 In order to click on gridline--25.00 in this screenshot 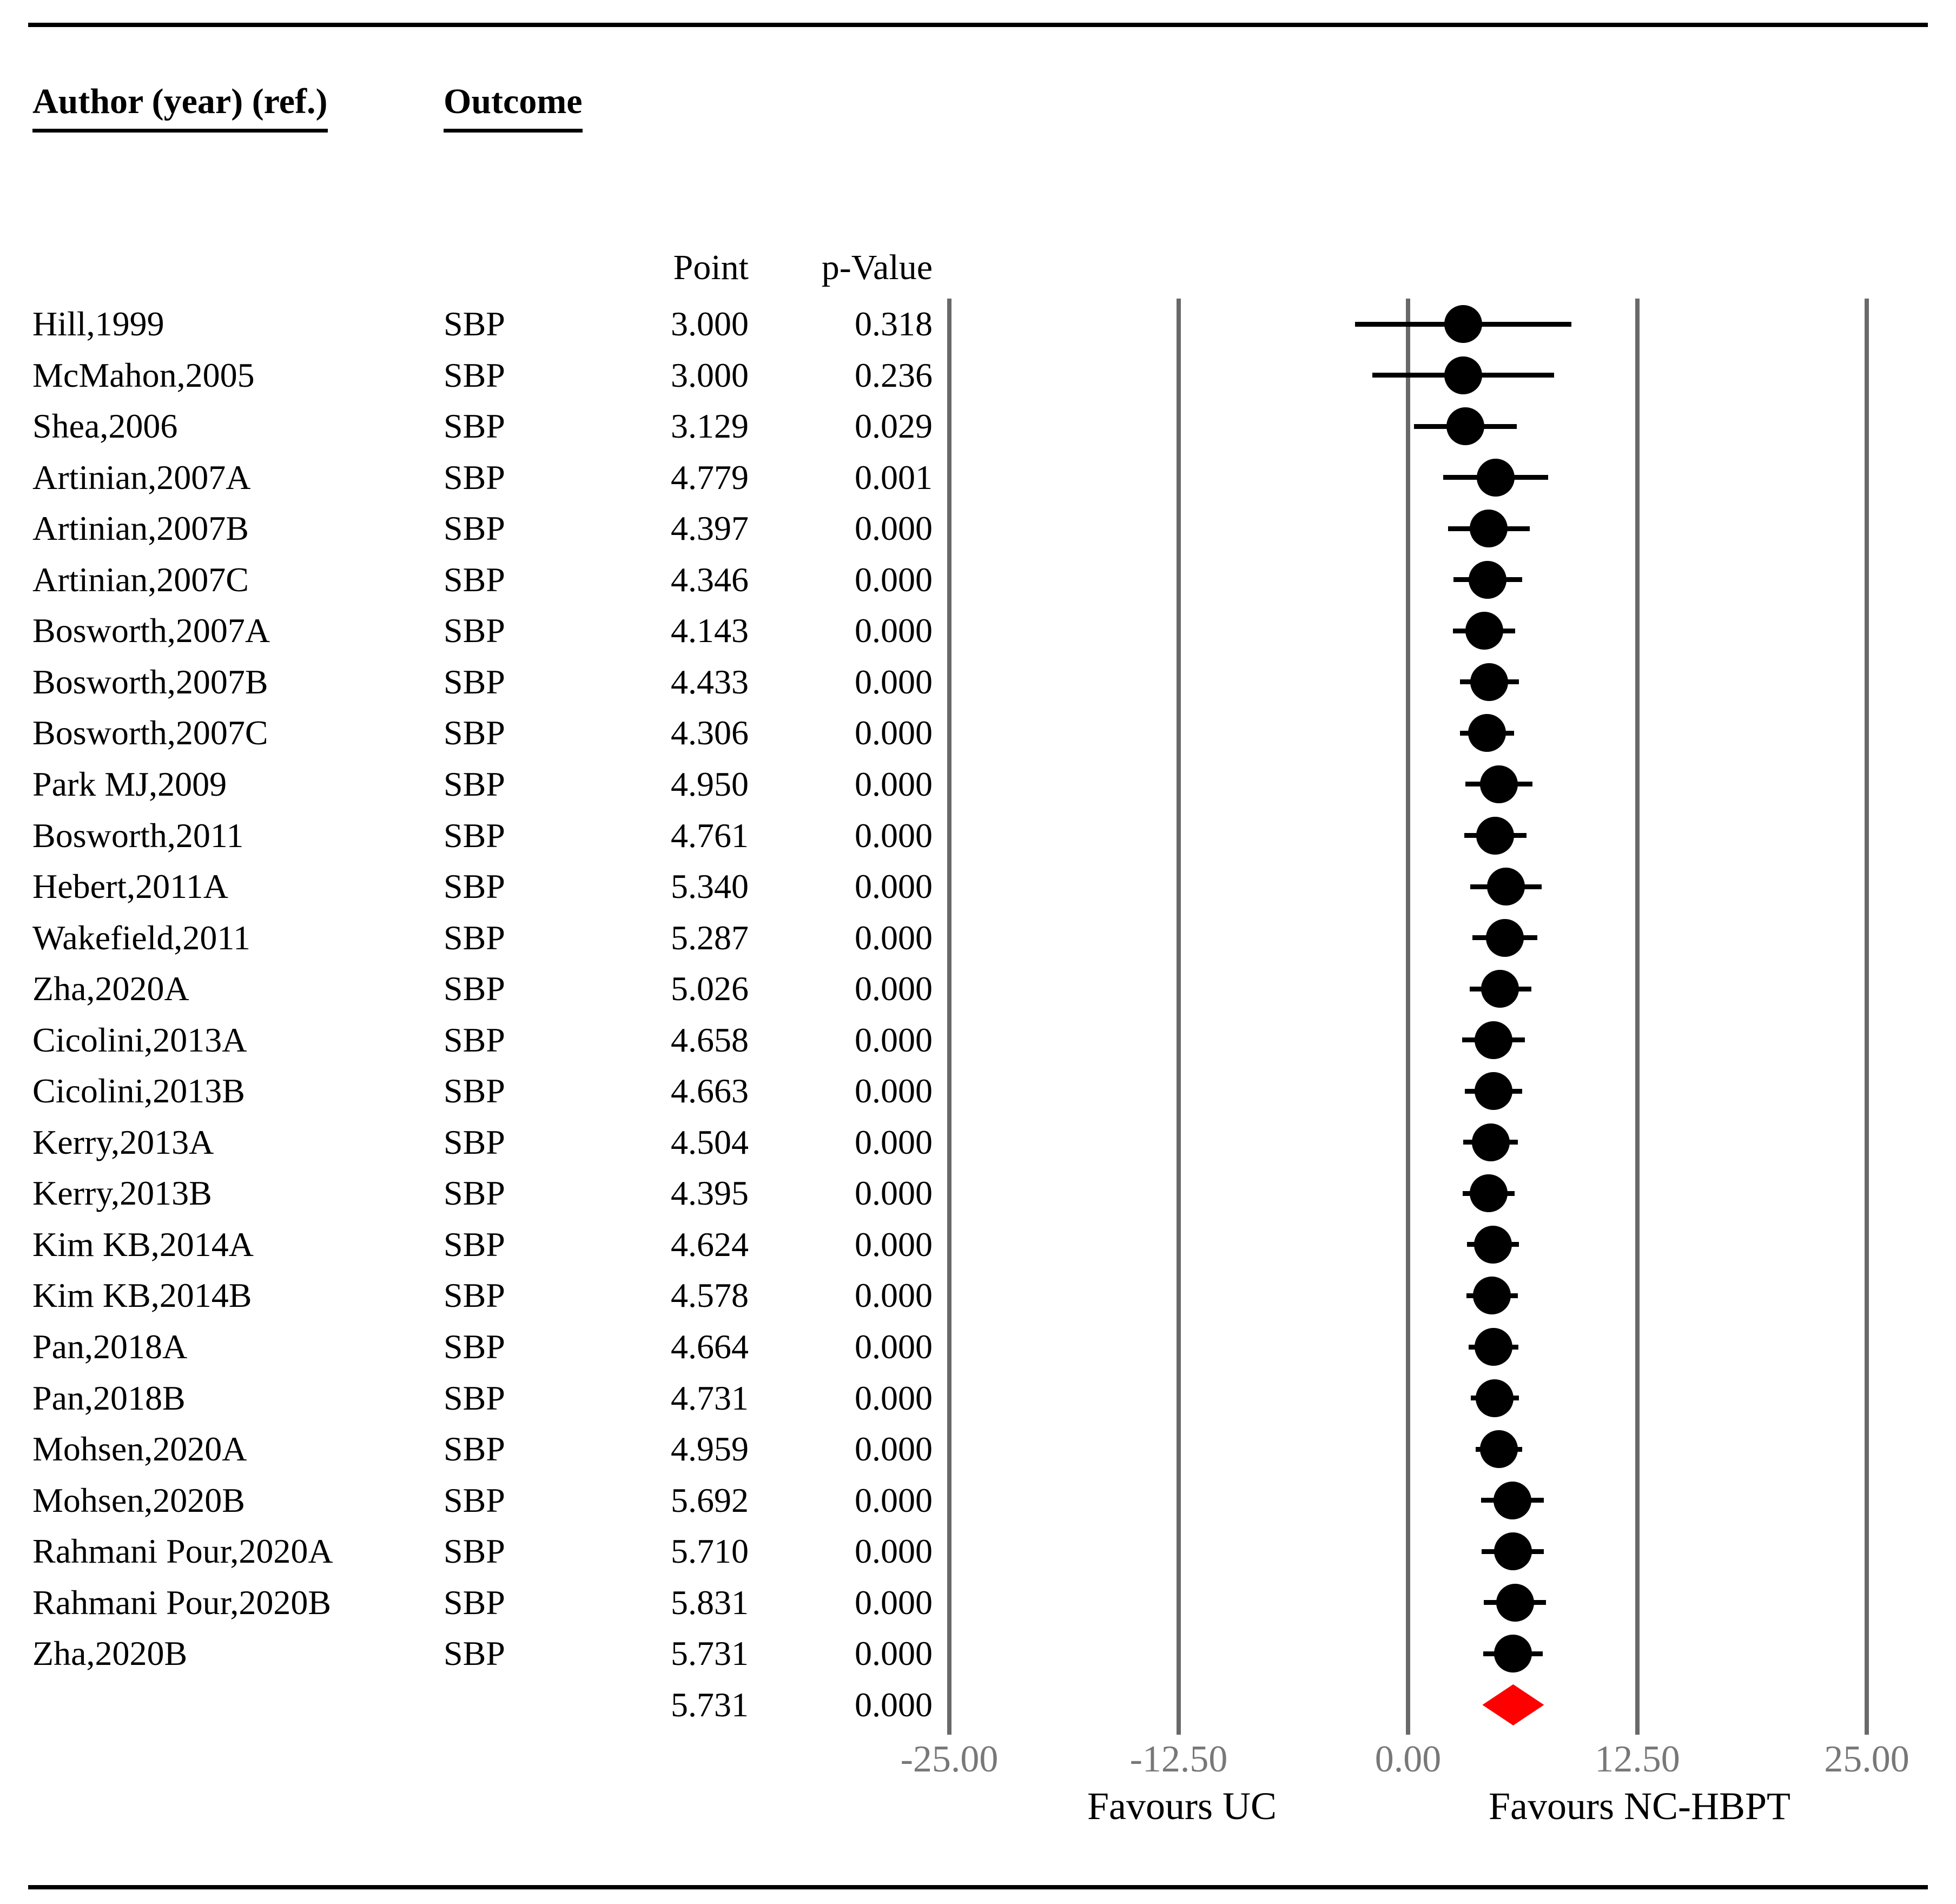, I will do `click(949, 1017)`.